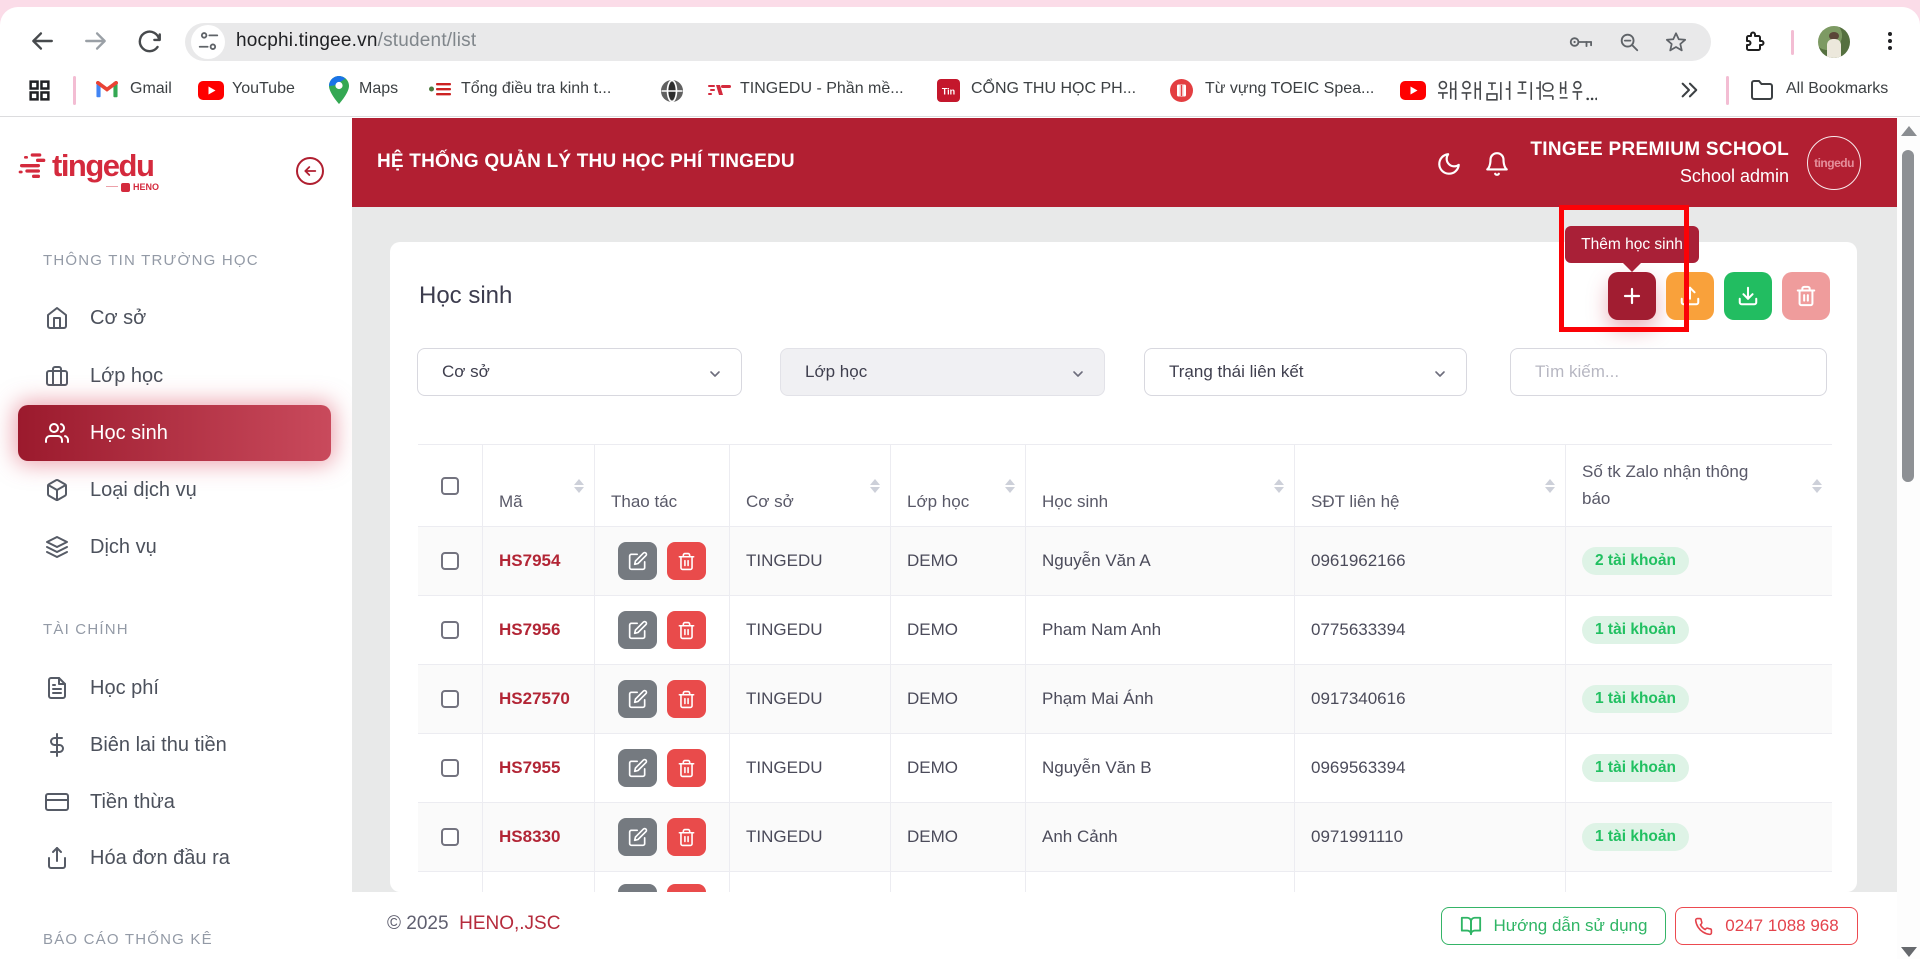 This screenshot has height=959, width=1920. Describe the element at coordinates (948, 92) in the screenshot. I see `svg-text: Tin` at that location.